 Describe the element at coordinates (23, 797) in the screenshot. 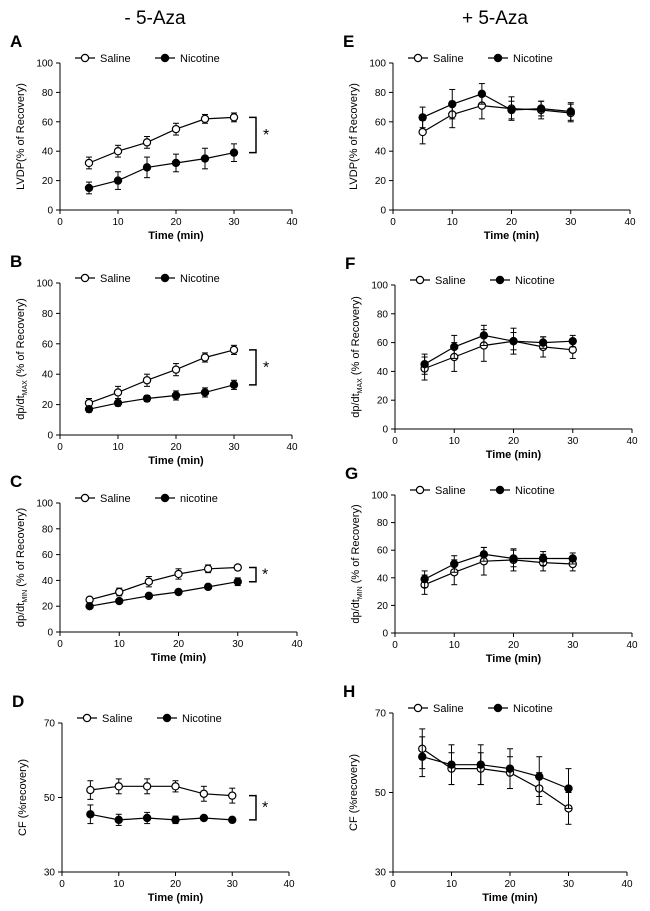

I see `y-axis-label: CF (%recovery)` at that location.